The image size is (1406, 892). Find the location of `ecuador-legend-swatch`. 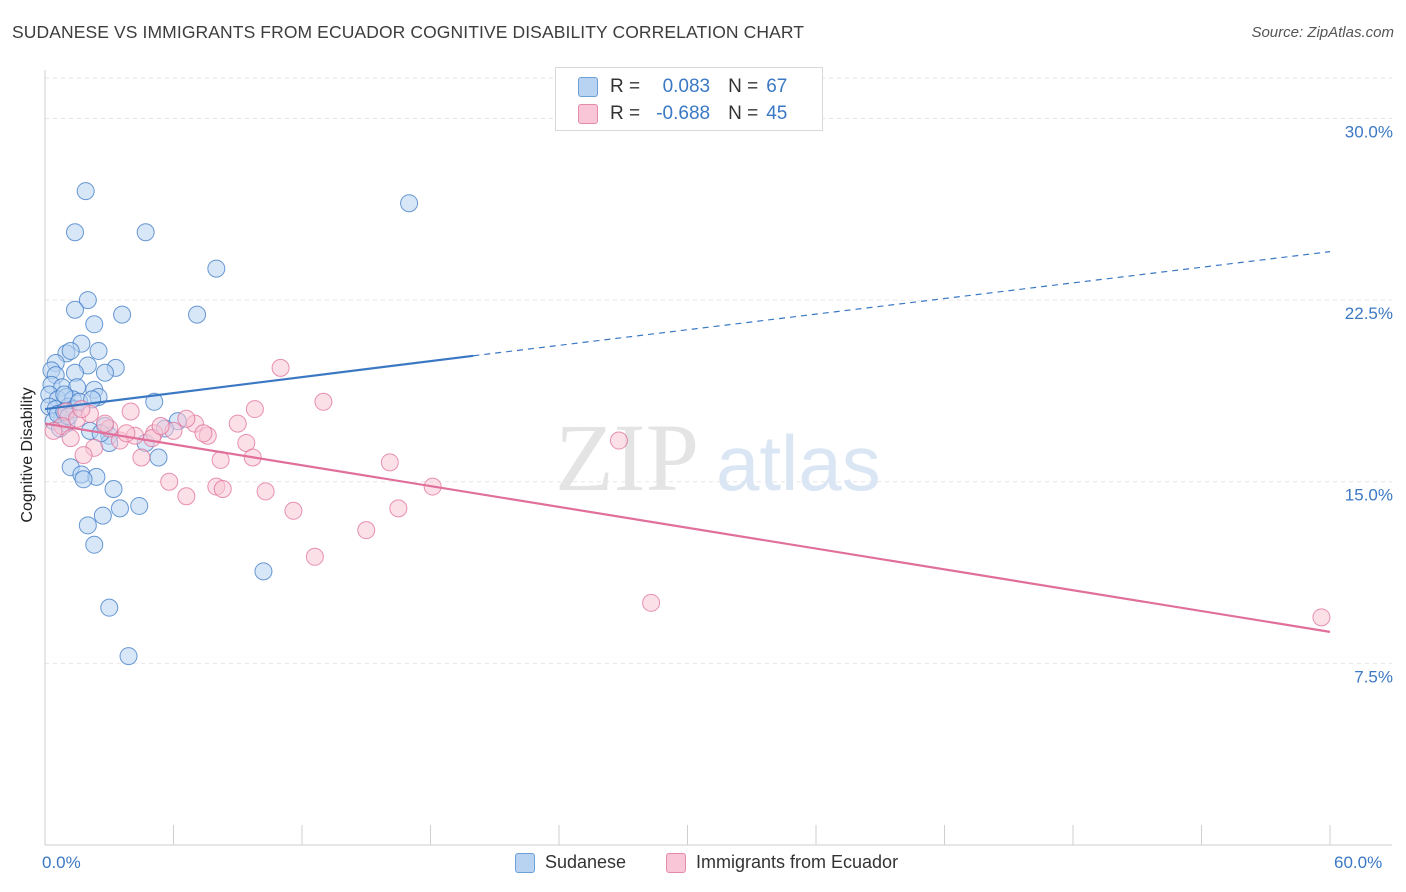

ecuador-legend-swatch is located at coordinates (676, 862).